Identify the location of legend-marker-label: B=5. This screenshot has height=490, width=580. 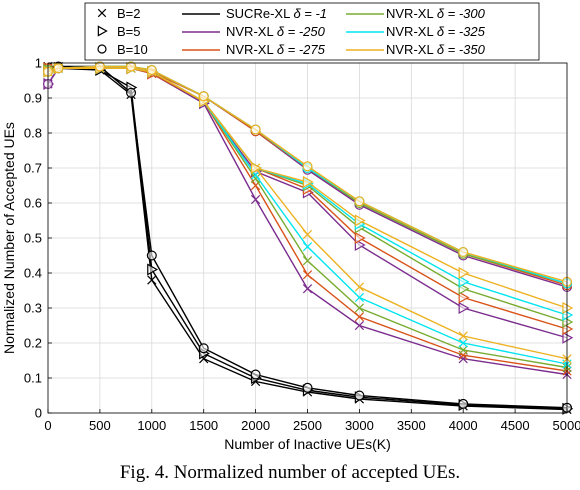
(129, 31).